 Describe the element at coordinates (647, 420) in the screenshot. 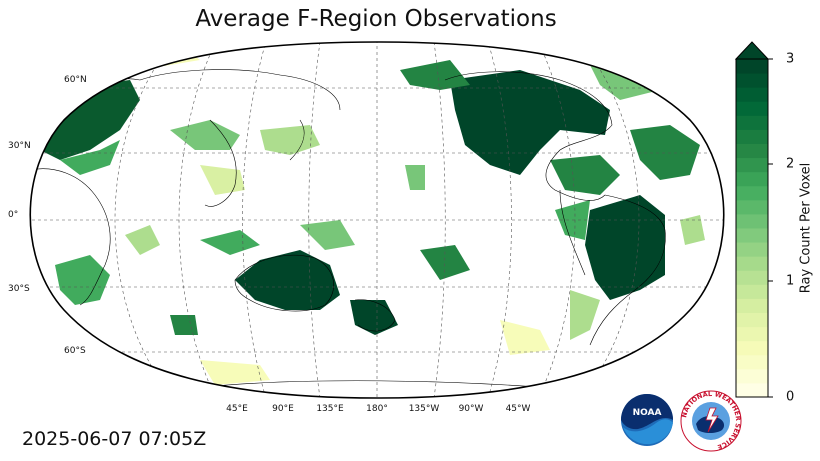

I see `noaa-logo: NOAA` at that location.